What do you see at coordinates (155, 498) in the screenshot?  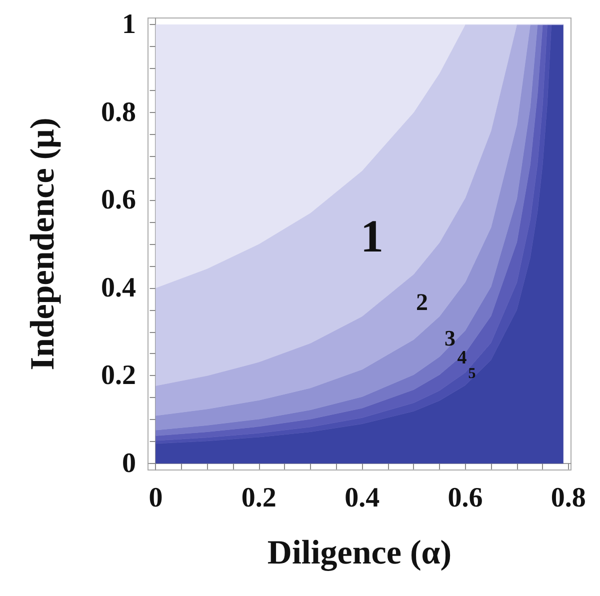 I see `x-tick-label: 0` at bounding box center [155, 498].